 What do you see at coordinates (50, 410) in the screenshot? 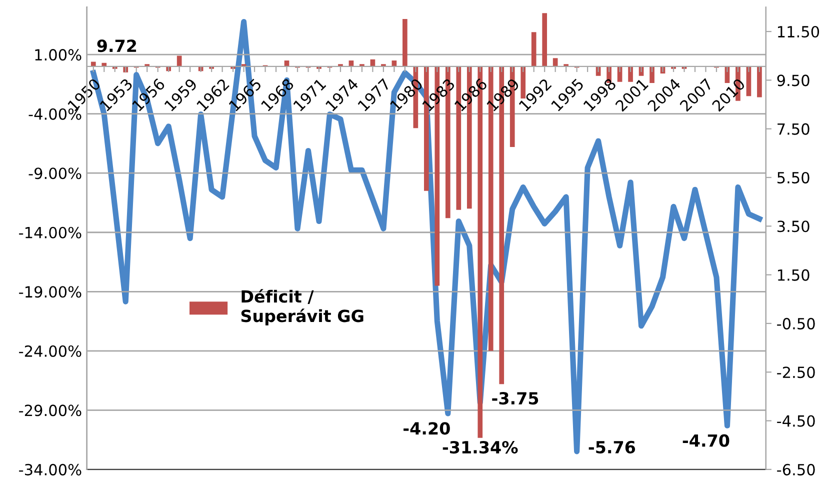
I see `y-tick-label: -29.00%` at bounding box center [50, 410].